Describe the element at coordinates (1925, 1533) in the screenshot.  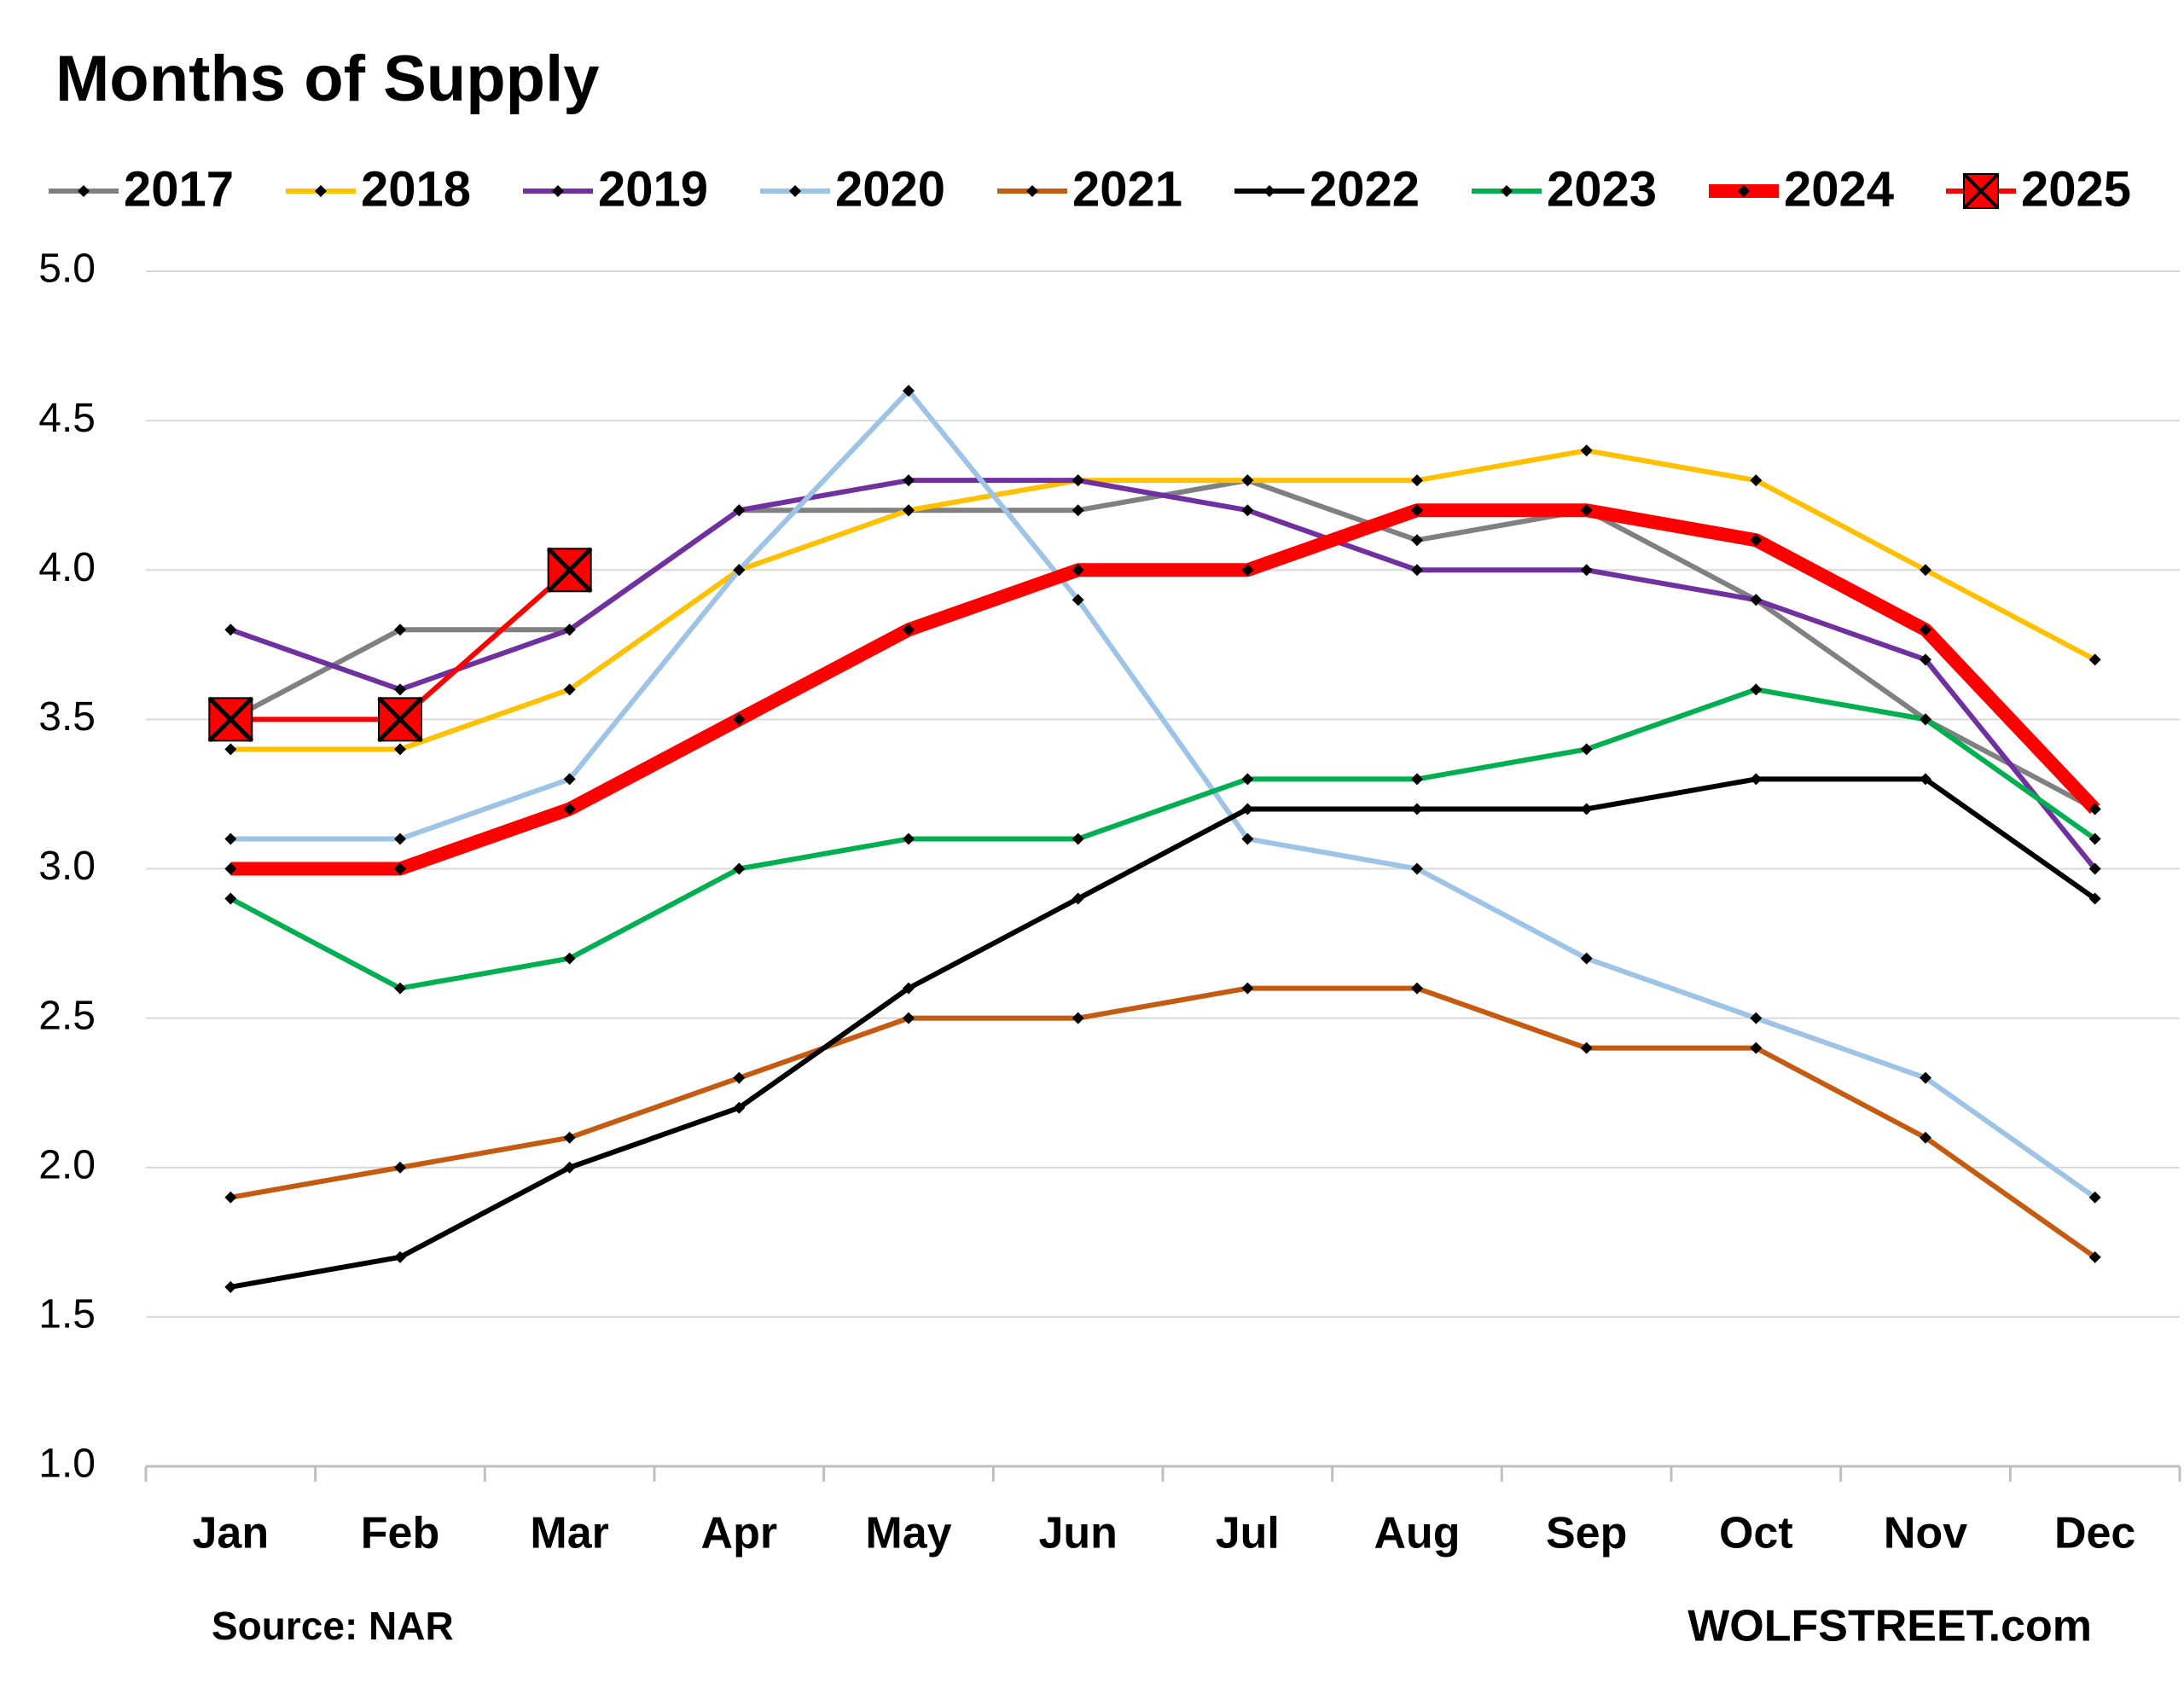
I see `x-tick-label: Nov` at that location.